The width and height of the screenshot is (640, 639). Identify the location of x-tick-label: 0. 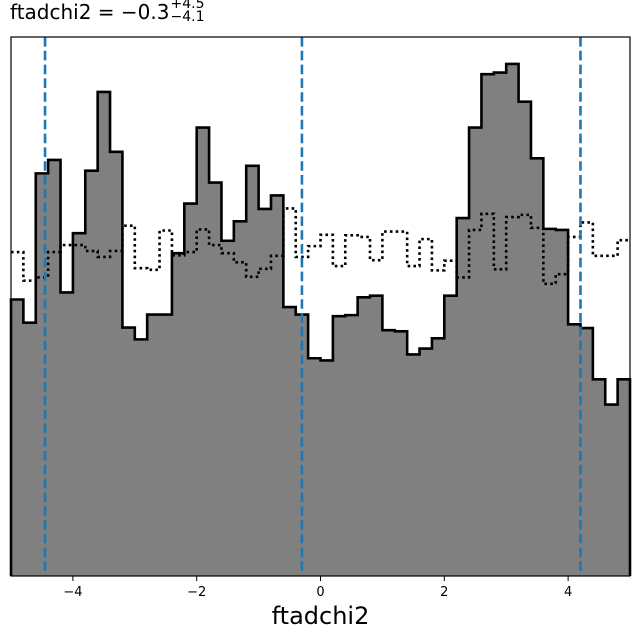
(320, 592).